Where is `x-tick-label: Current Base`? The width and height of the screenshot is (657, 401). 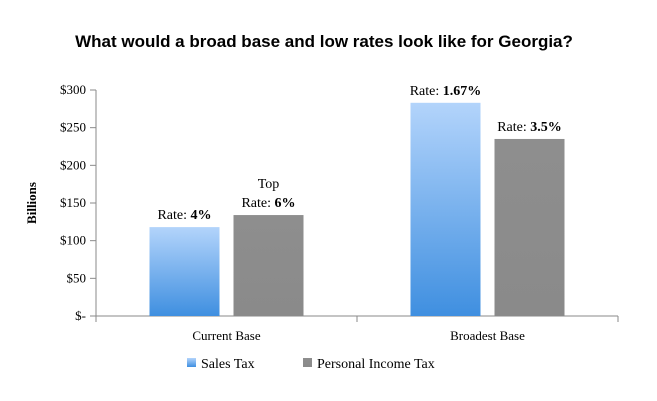 x-tick-label: Current Base is located at coordinates (226, 335).